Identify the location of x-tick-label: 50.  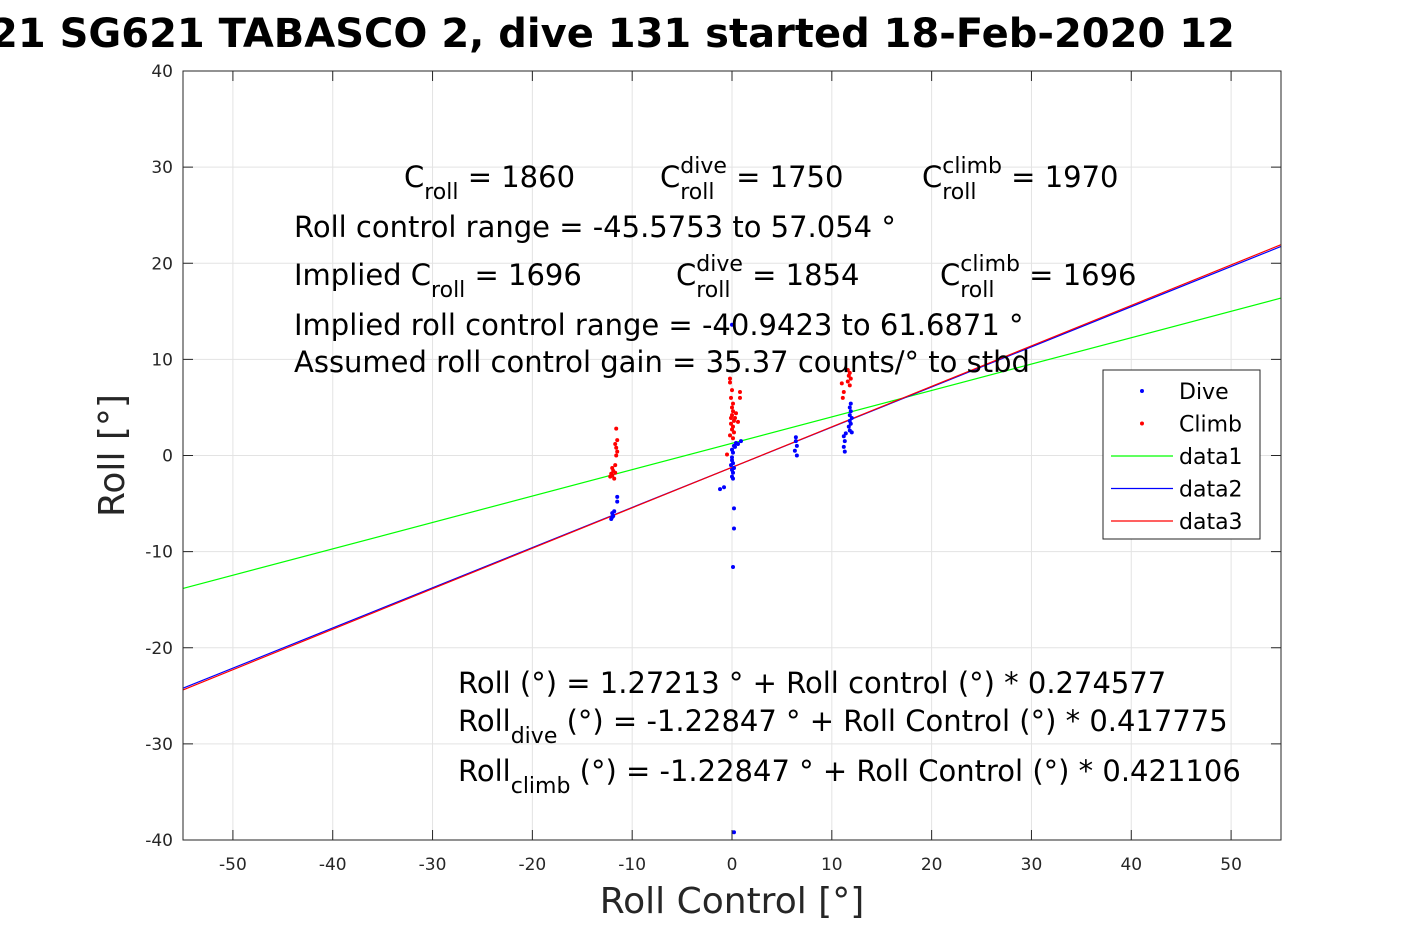
(1231, 865).